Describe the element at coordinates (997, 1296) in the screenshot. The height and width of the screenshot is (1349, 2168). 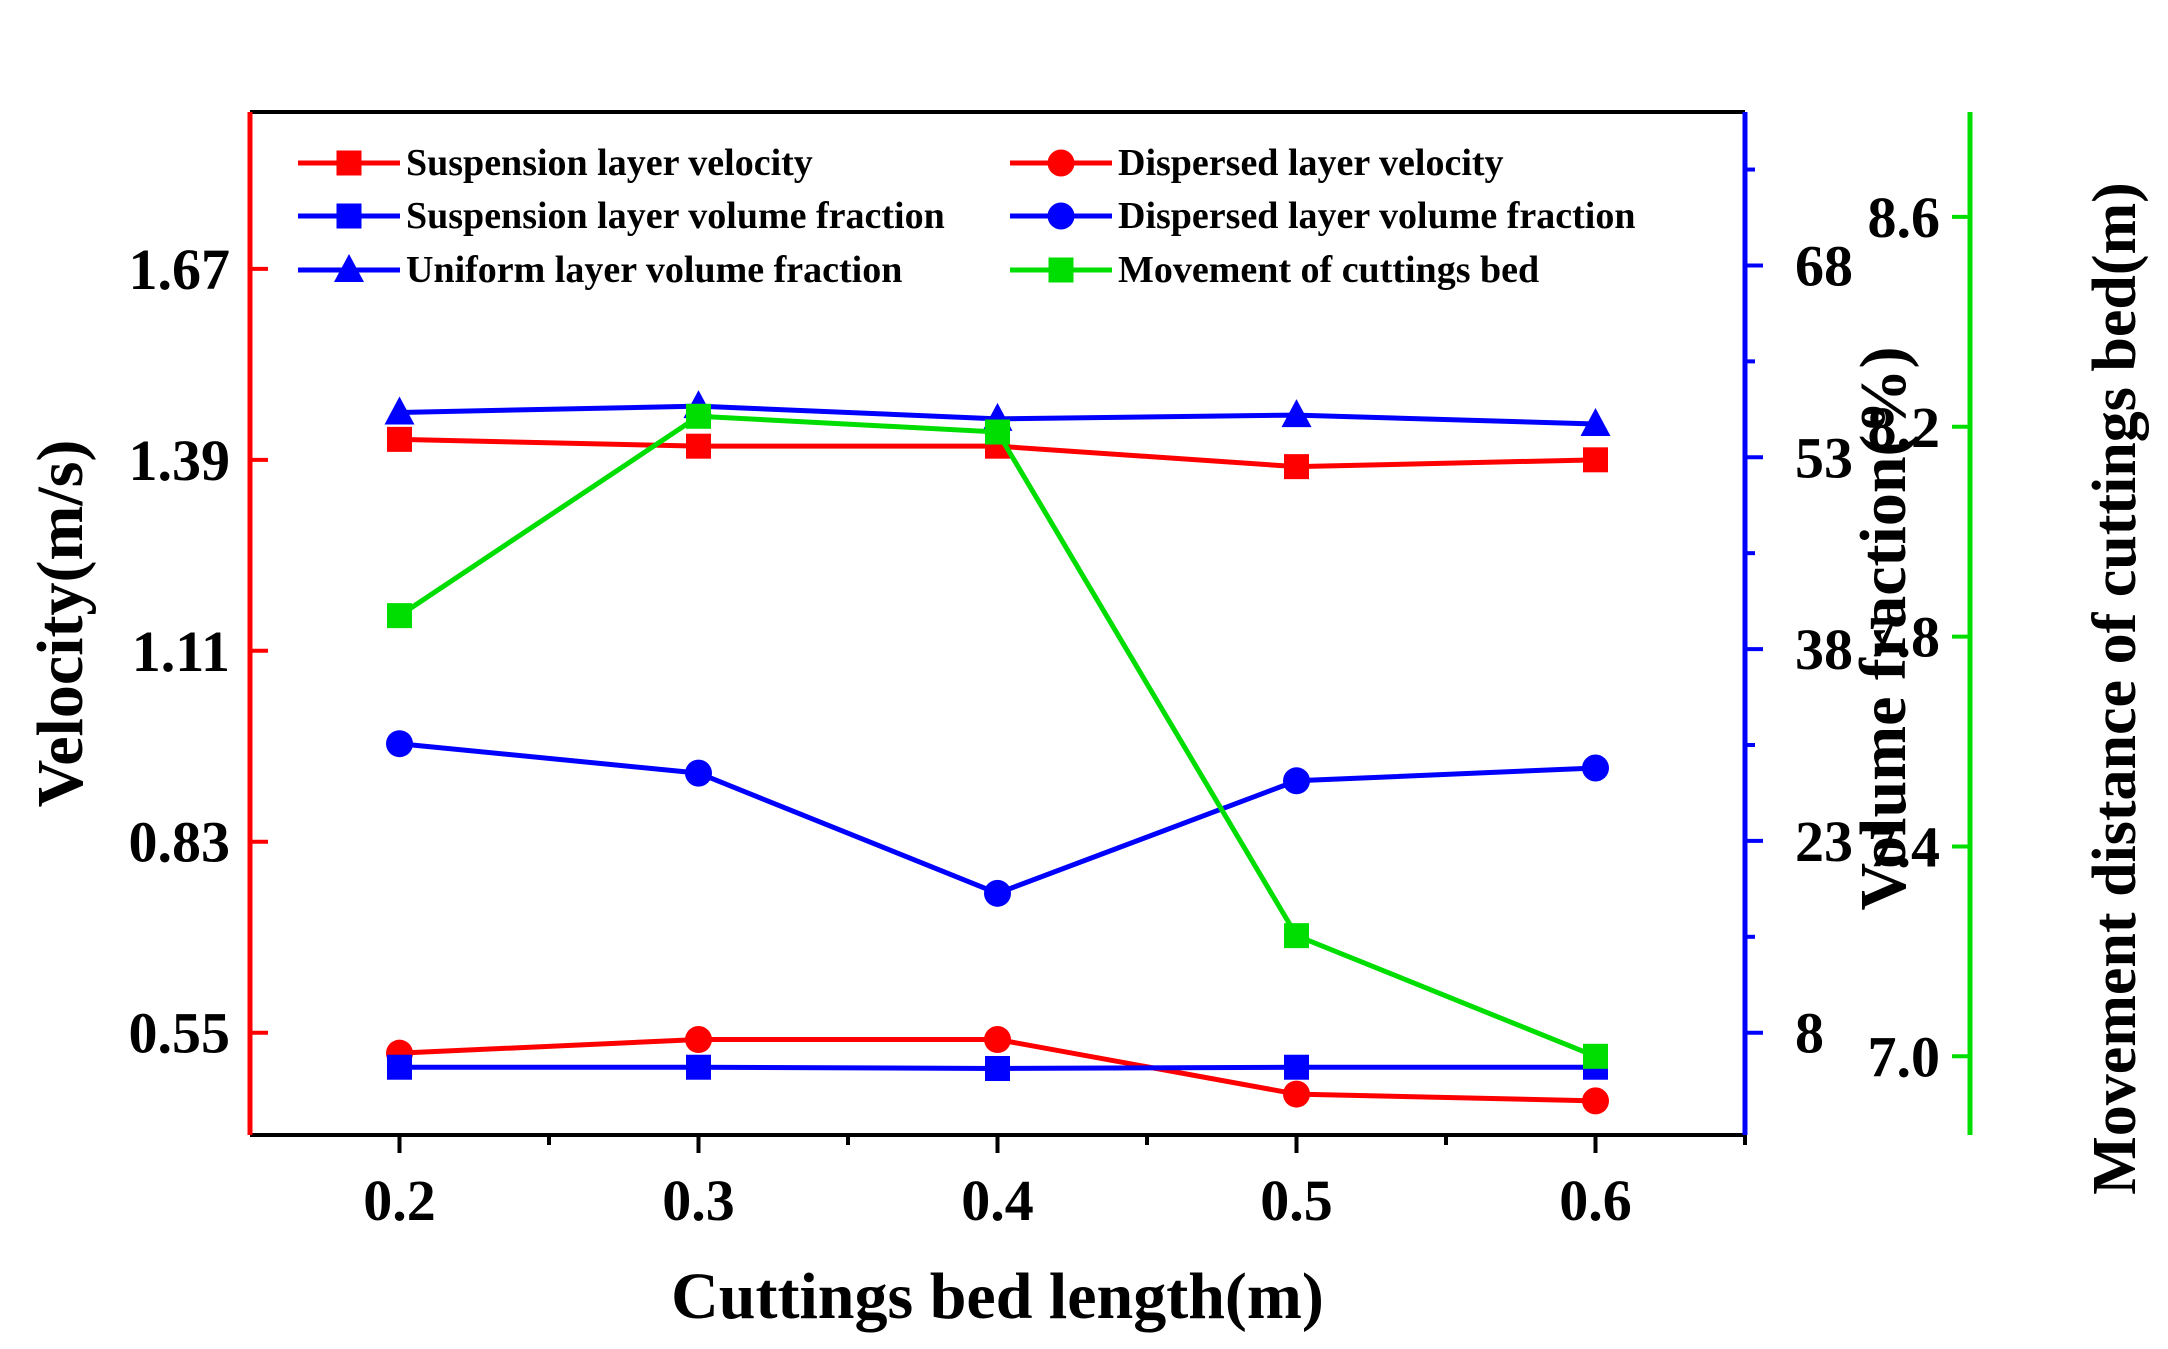
I see `x-axis-title: Cuttings bed length(m)` at that location.